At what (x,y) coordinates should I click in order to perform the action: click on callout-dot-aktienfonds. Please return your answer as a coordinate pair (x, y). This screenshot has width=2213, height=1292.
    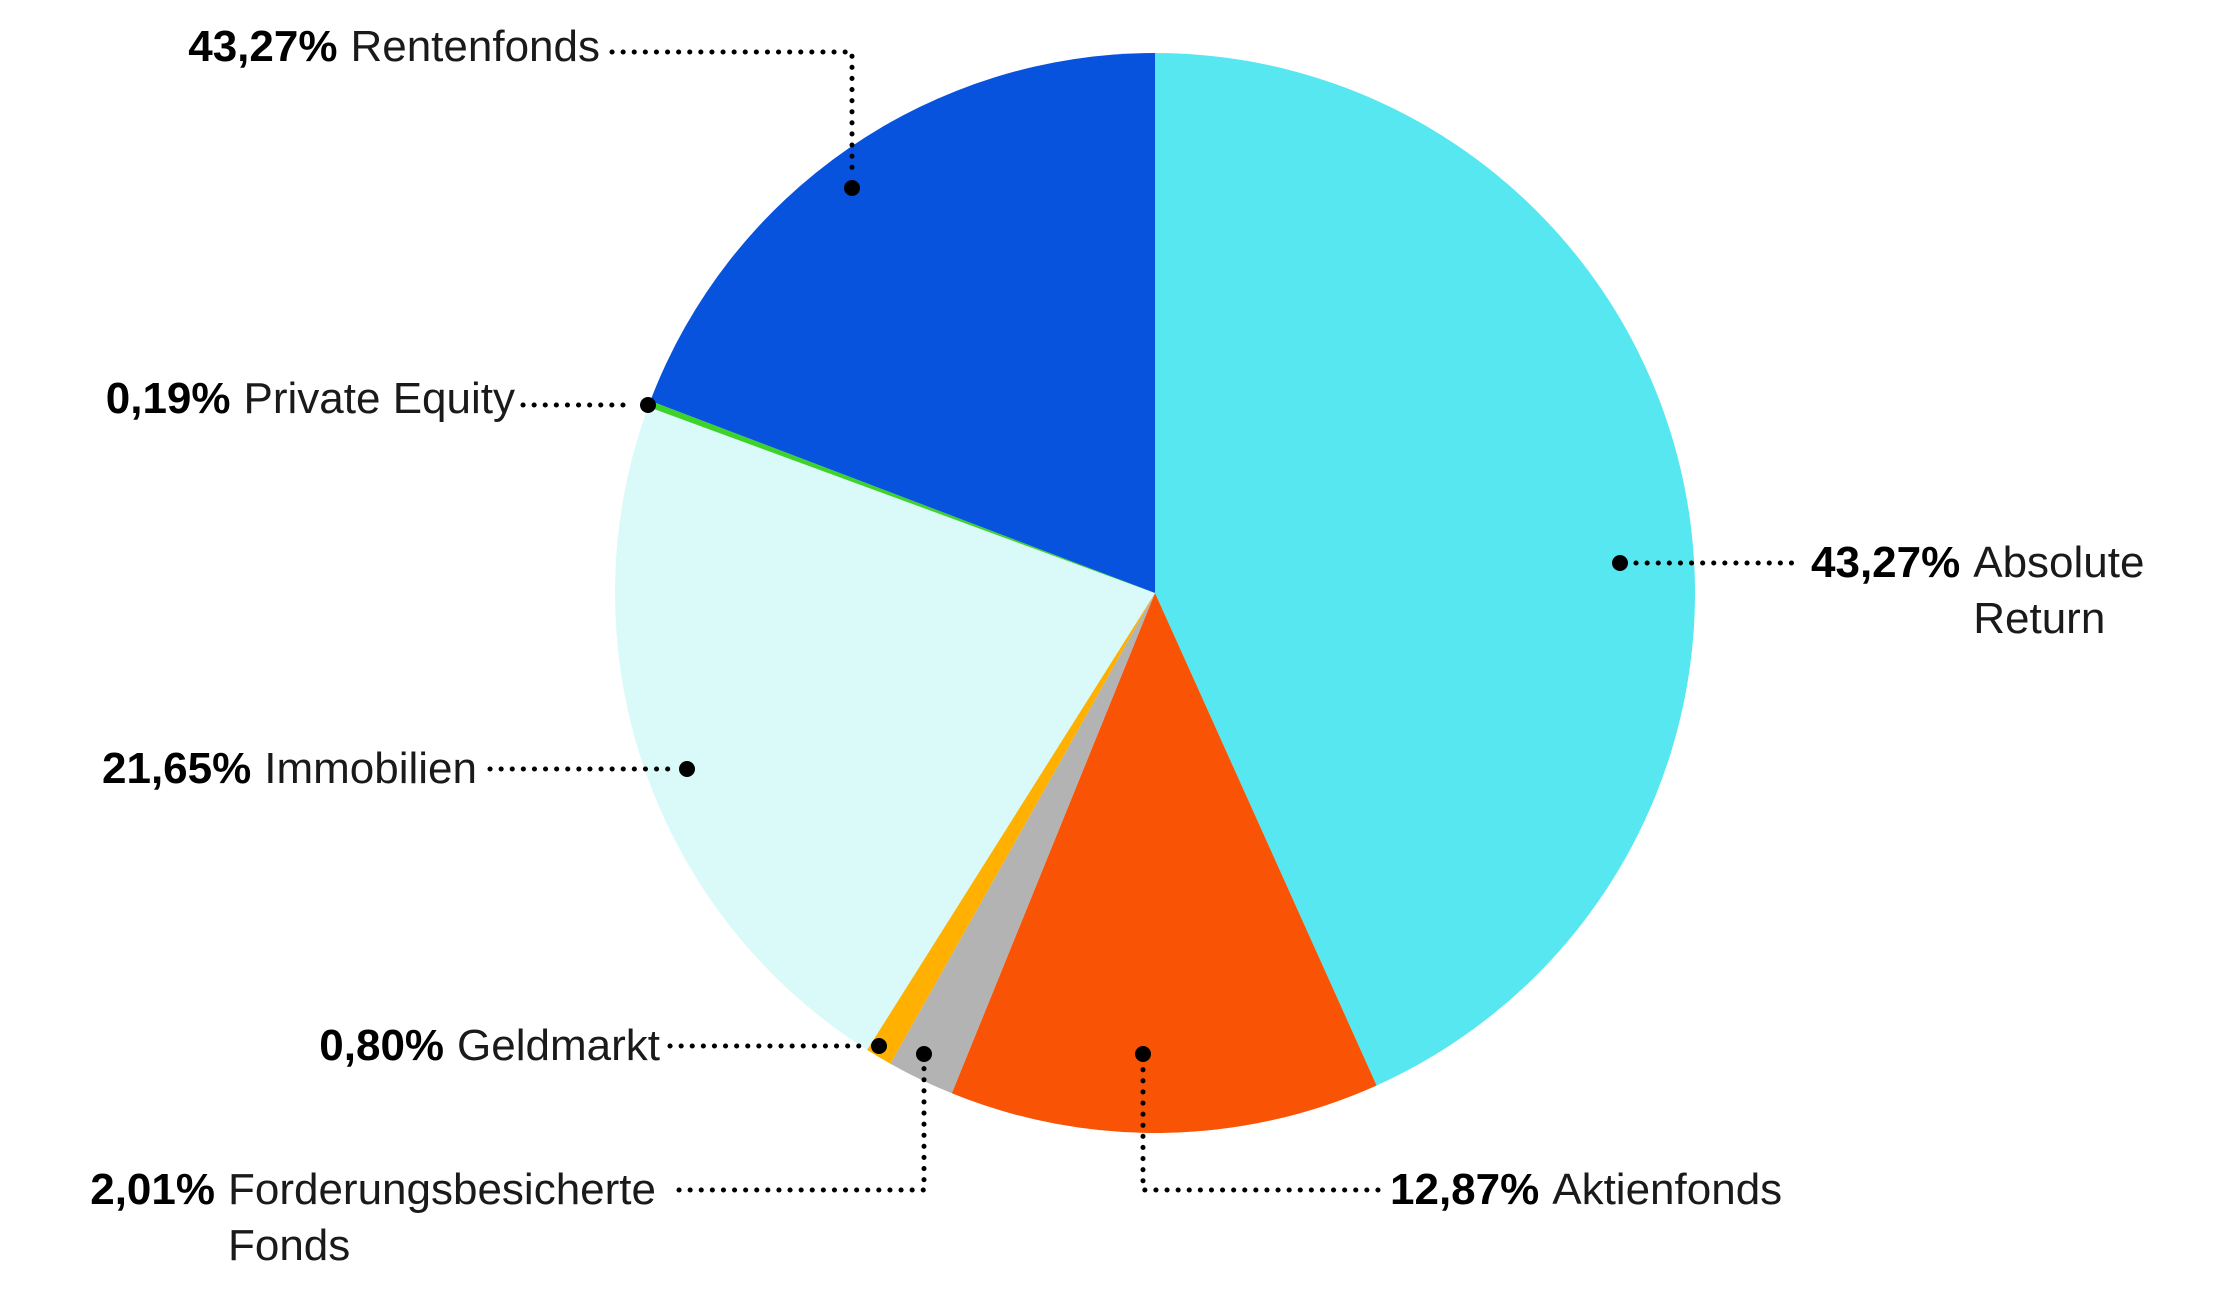
    Looking at the image, I should click on (1143, 1054).